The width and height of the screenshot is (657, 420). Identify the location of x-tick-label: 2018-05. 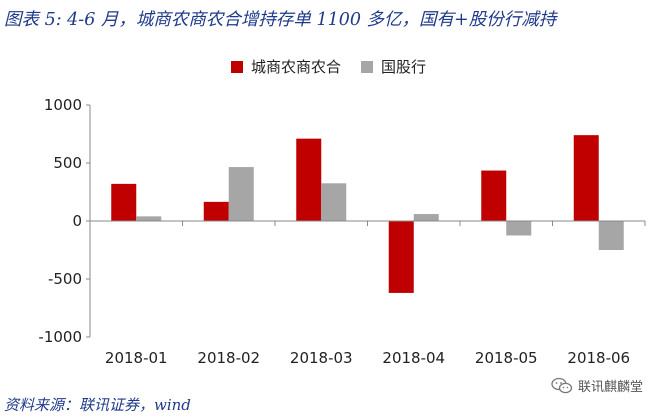
(506, 358).